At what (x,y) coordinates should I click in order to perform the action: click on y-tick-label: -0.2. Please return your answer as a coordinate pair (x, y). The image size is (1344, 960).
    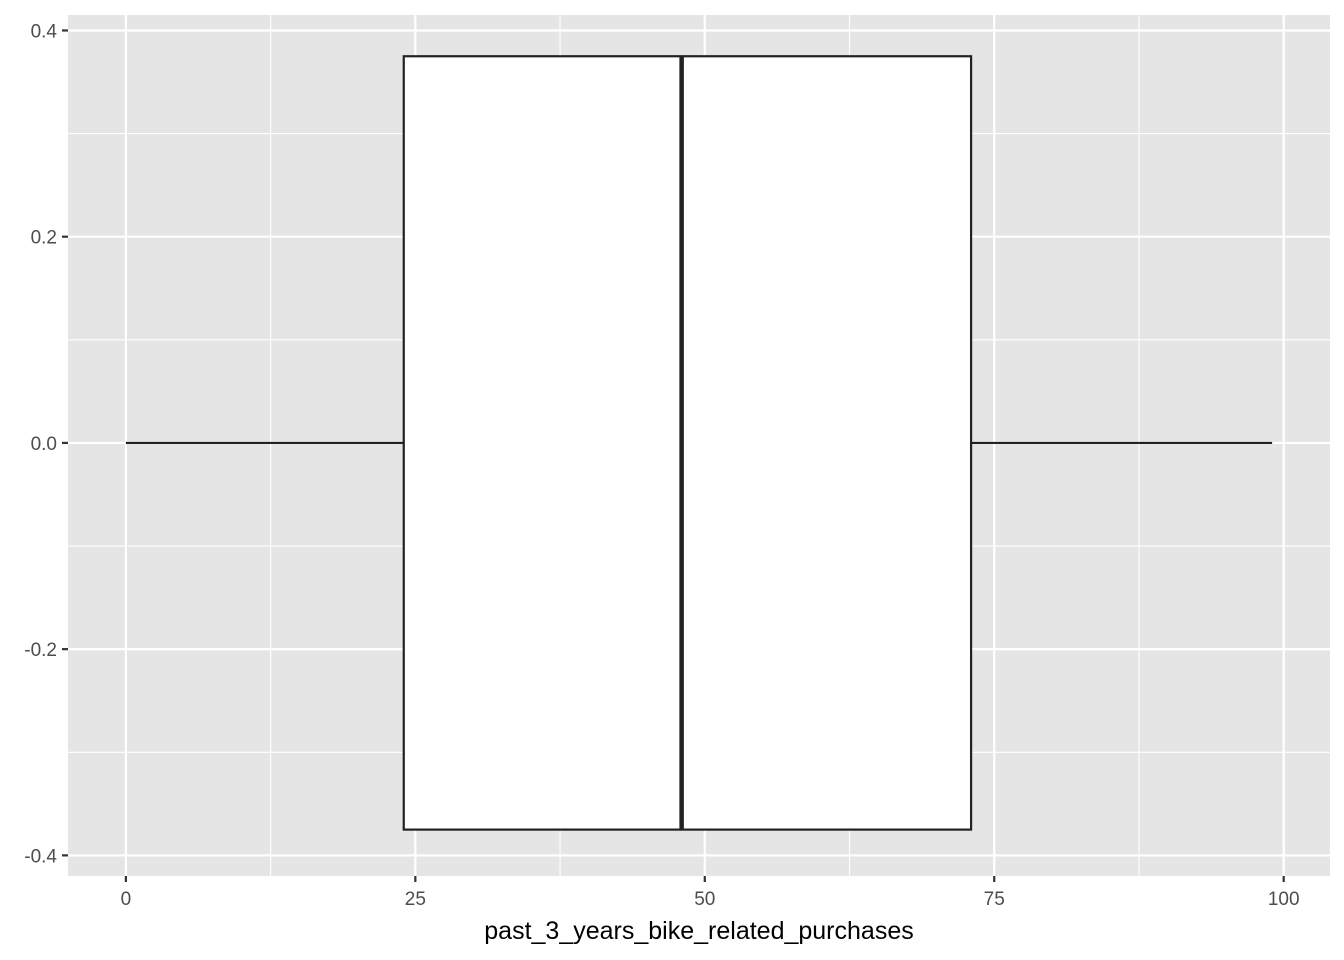
    Looking at the image, I should click on (40, 650).